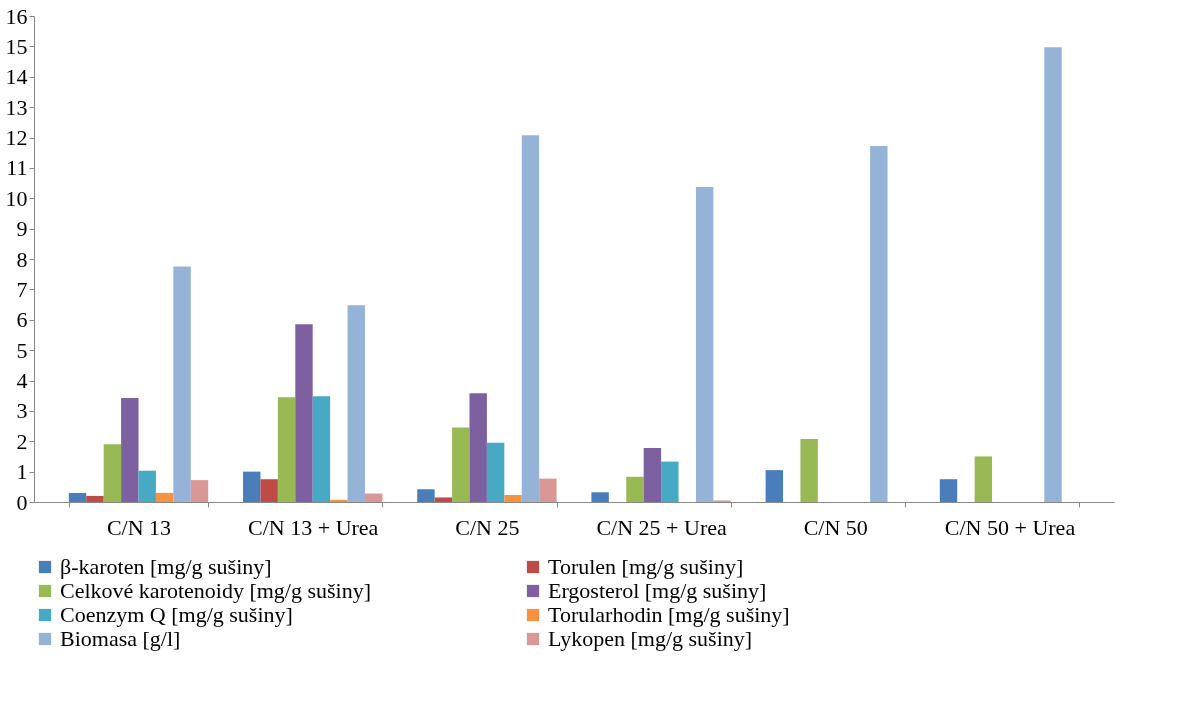 The width and height of the screenshot is (1178, 722). Describe the element at coordinates (17, 168) in the screenshot. I see `y-tick-label: 11` at that location.